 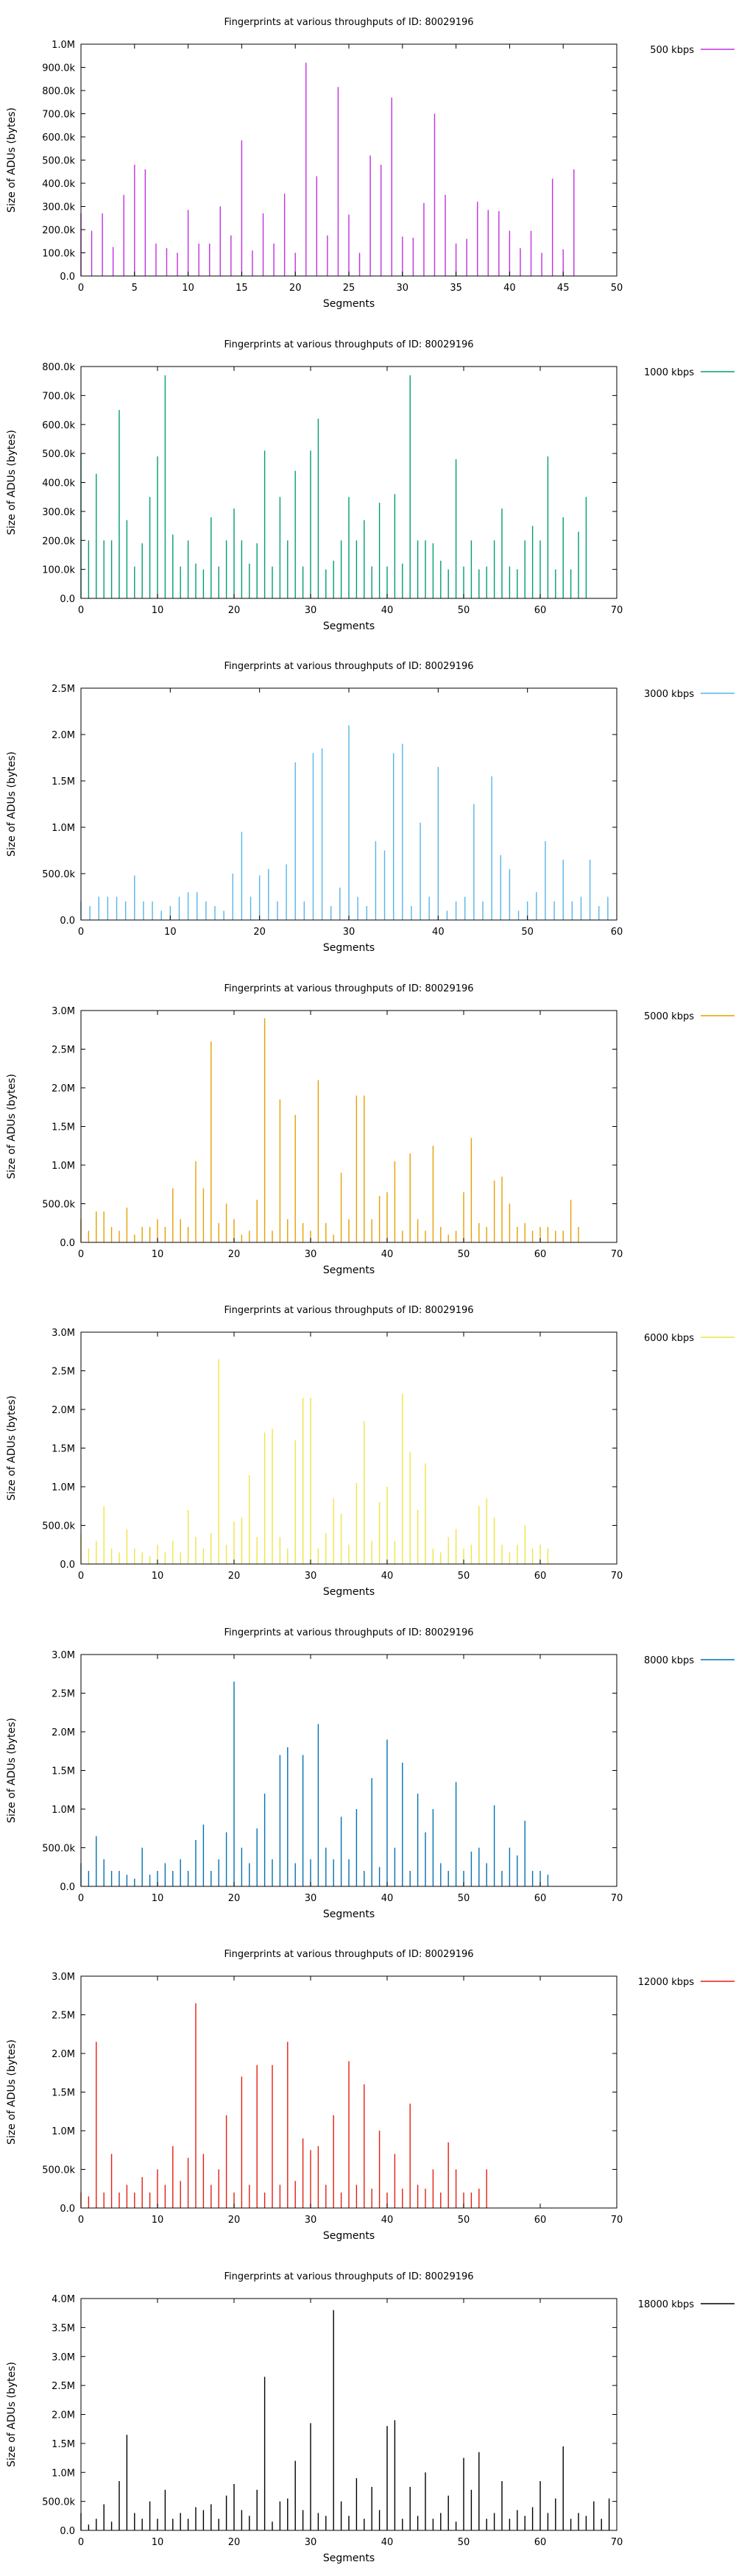 What do you see at coordinates (669, 372) in the screenshot?
I see `legend-label: 1000 kbps` at bounding box center [669, 372].